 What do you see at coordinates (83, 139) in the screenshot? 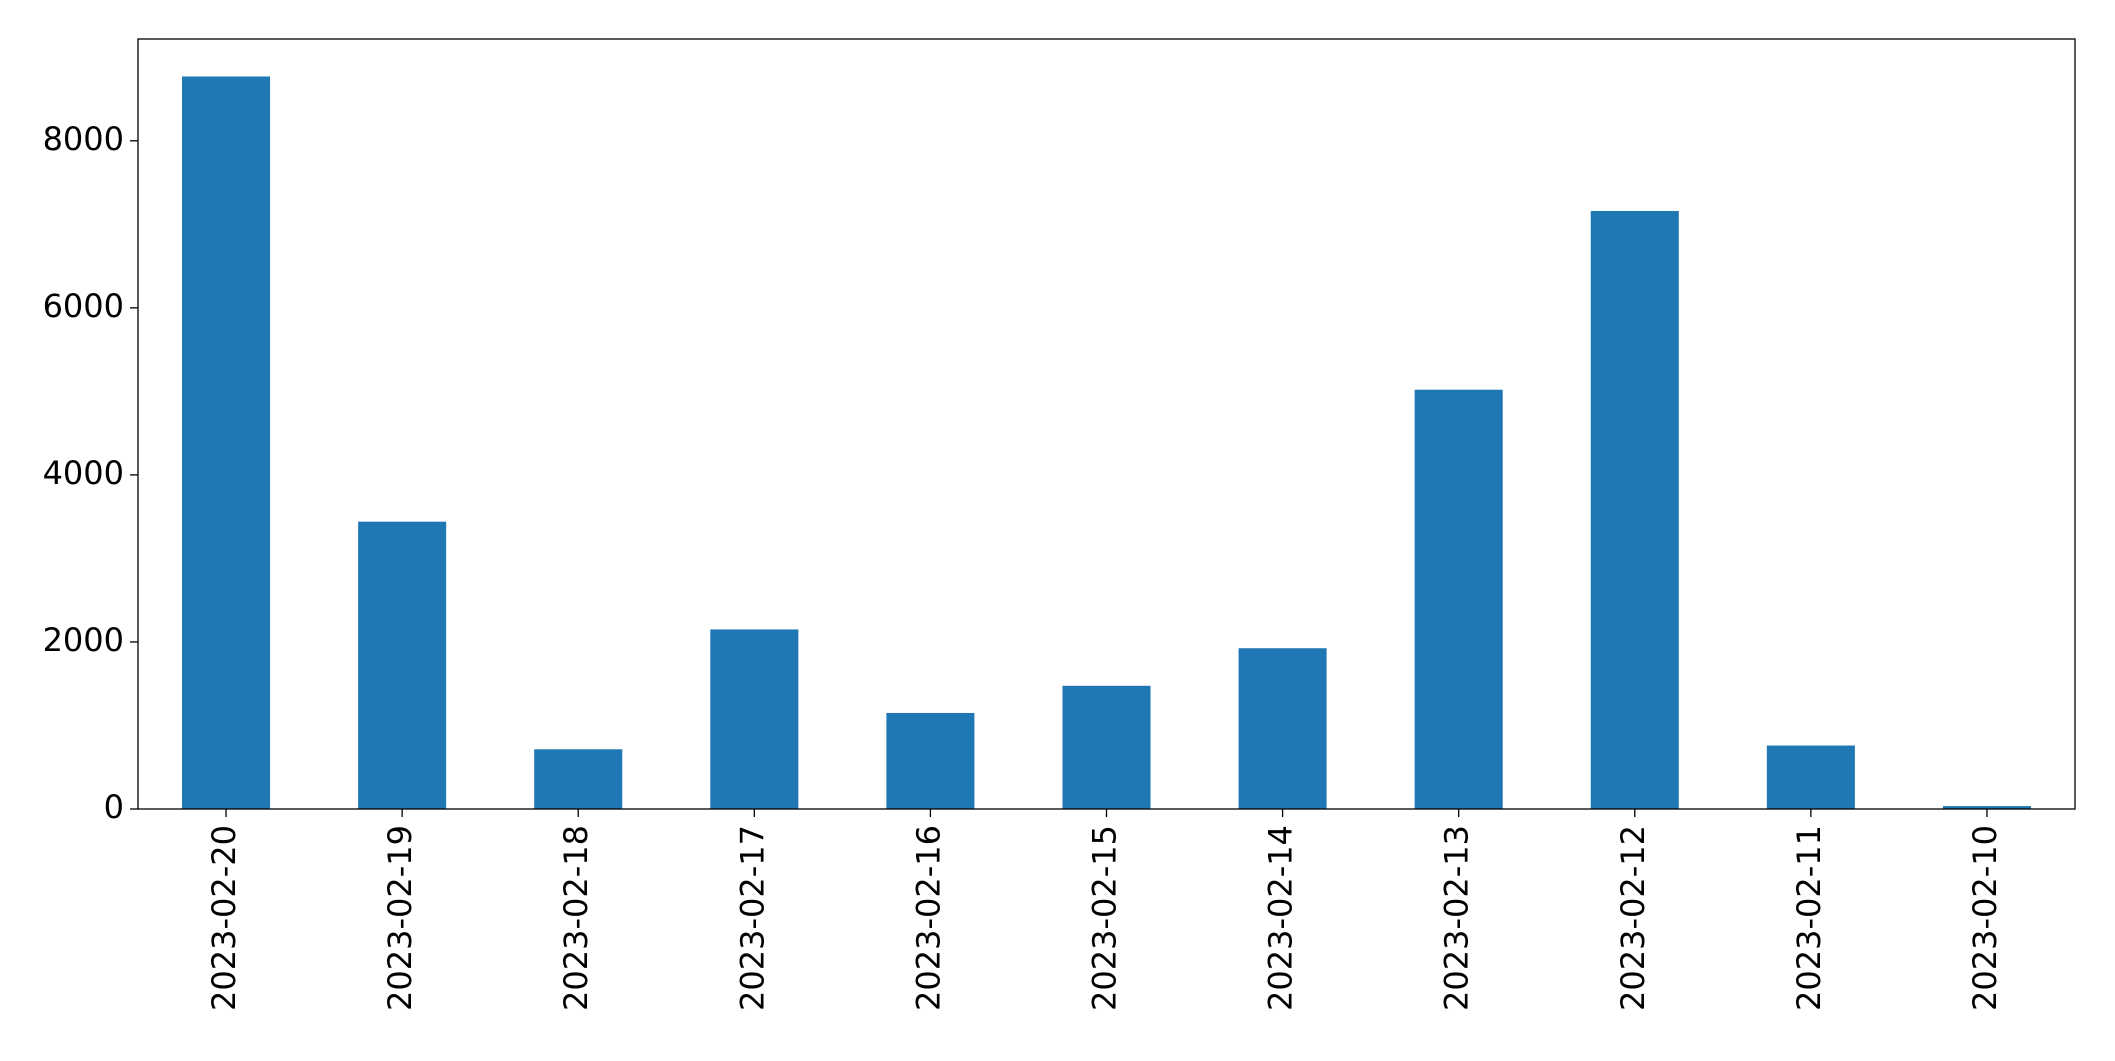
I see `y-tick-label: 8000` at bounding box center [83, 139].